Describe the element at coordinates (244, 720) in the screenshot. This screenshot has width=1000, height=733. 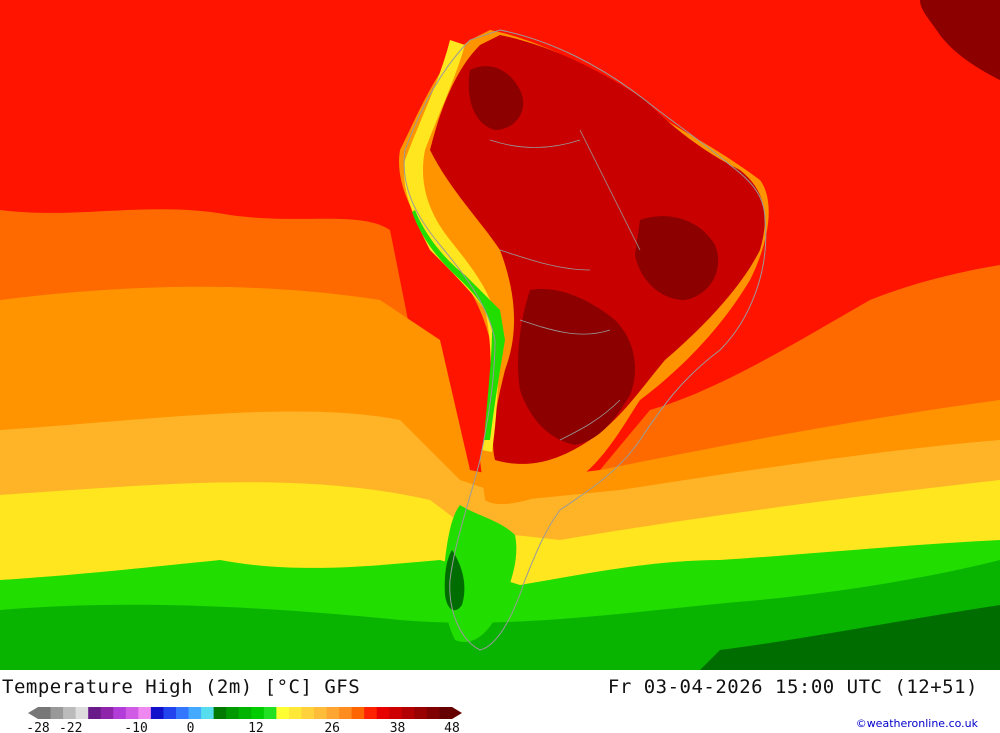
I see `color-legend: -28 -22 -10 0 12 26 38 48` at that location.